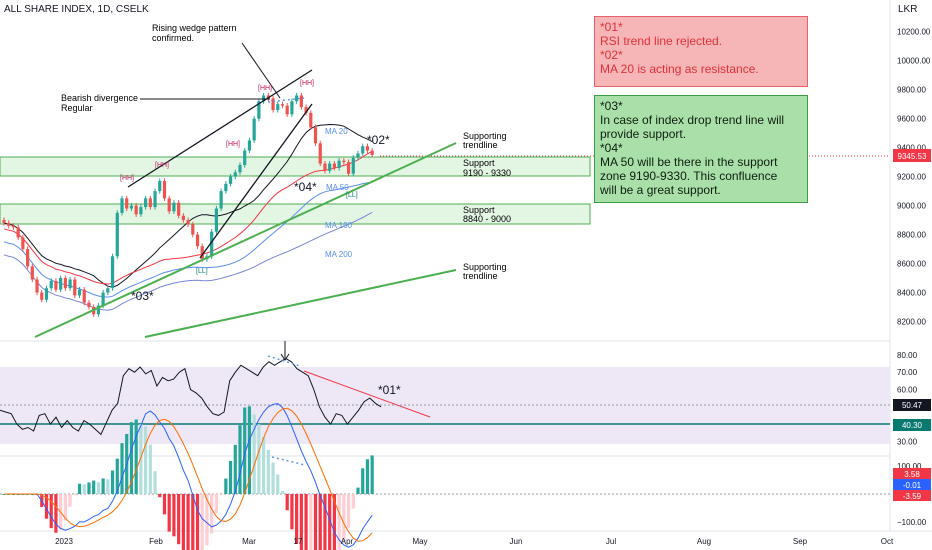 The height and width of the screenshot is (550, 932). I want to click on currency-label: LKR, so click(907, 9).